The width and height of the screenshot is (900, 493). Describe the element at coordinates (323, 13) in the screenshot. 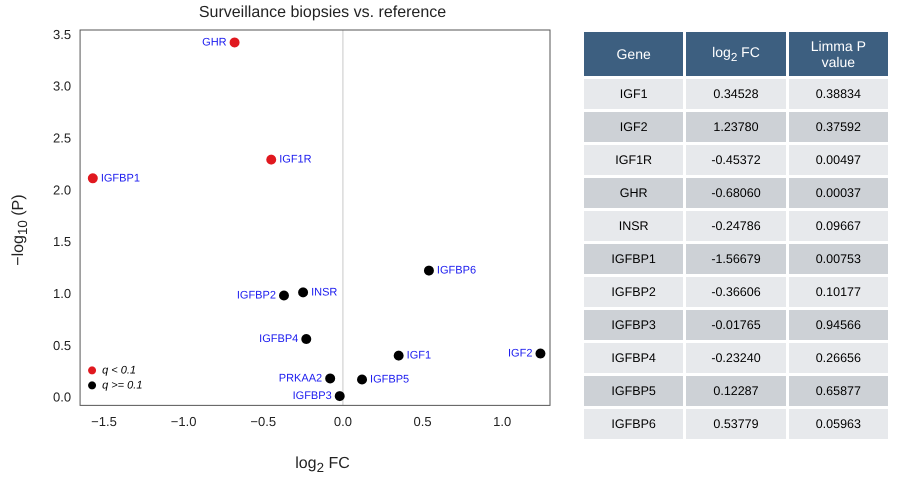

I see `chart-title: Surveillance biopsies vs. reference` at that location.